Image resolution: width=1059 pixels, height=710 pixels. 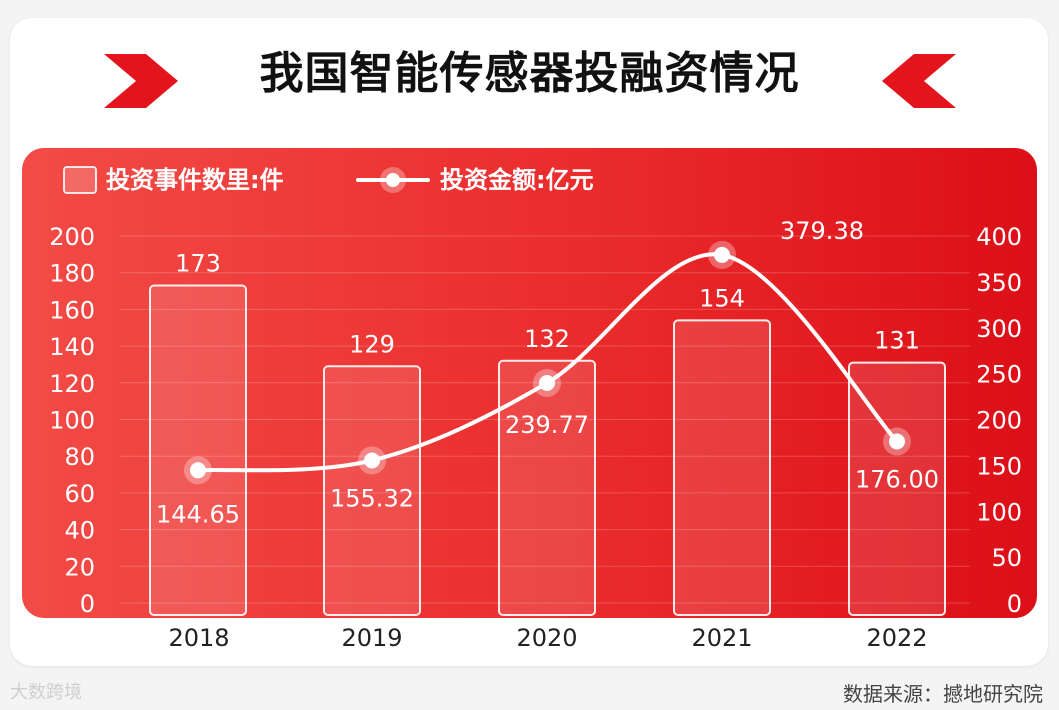 I want to click on y-right-tick-label: 350, so click(x=999, y=283).